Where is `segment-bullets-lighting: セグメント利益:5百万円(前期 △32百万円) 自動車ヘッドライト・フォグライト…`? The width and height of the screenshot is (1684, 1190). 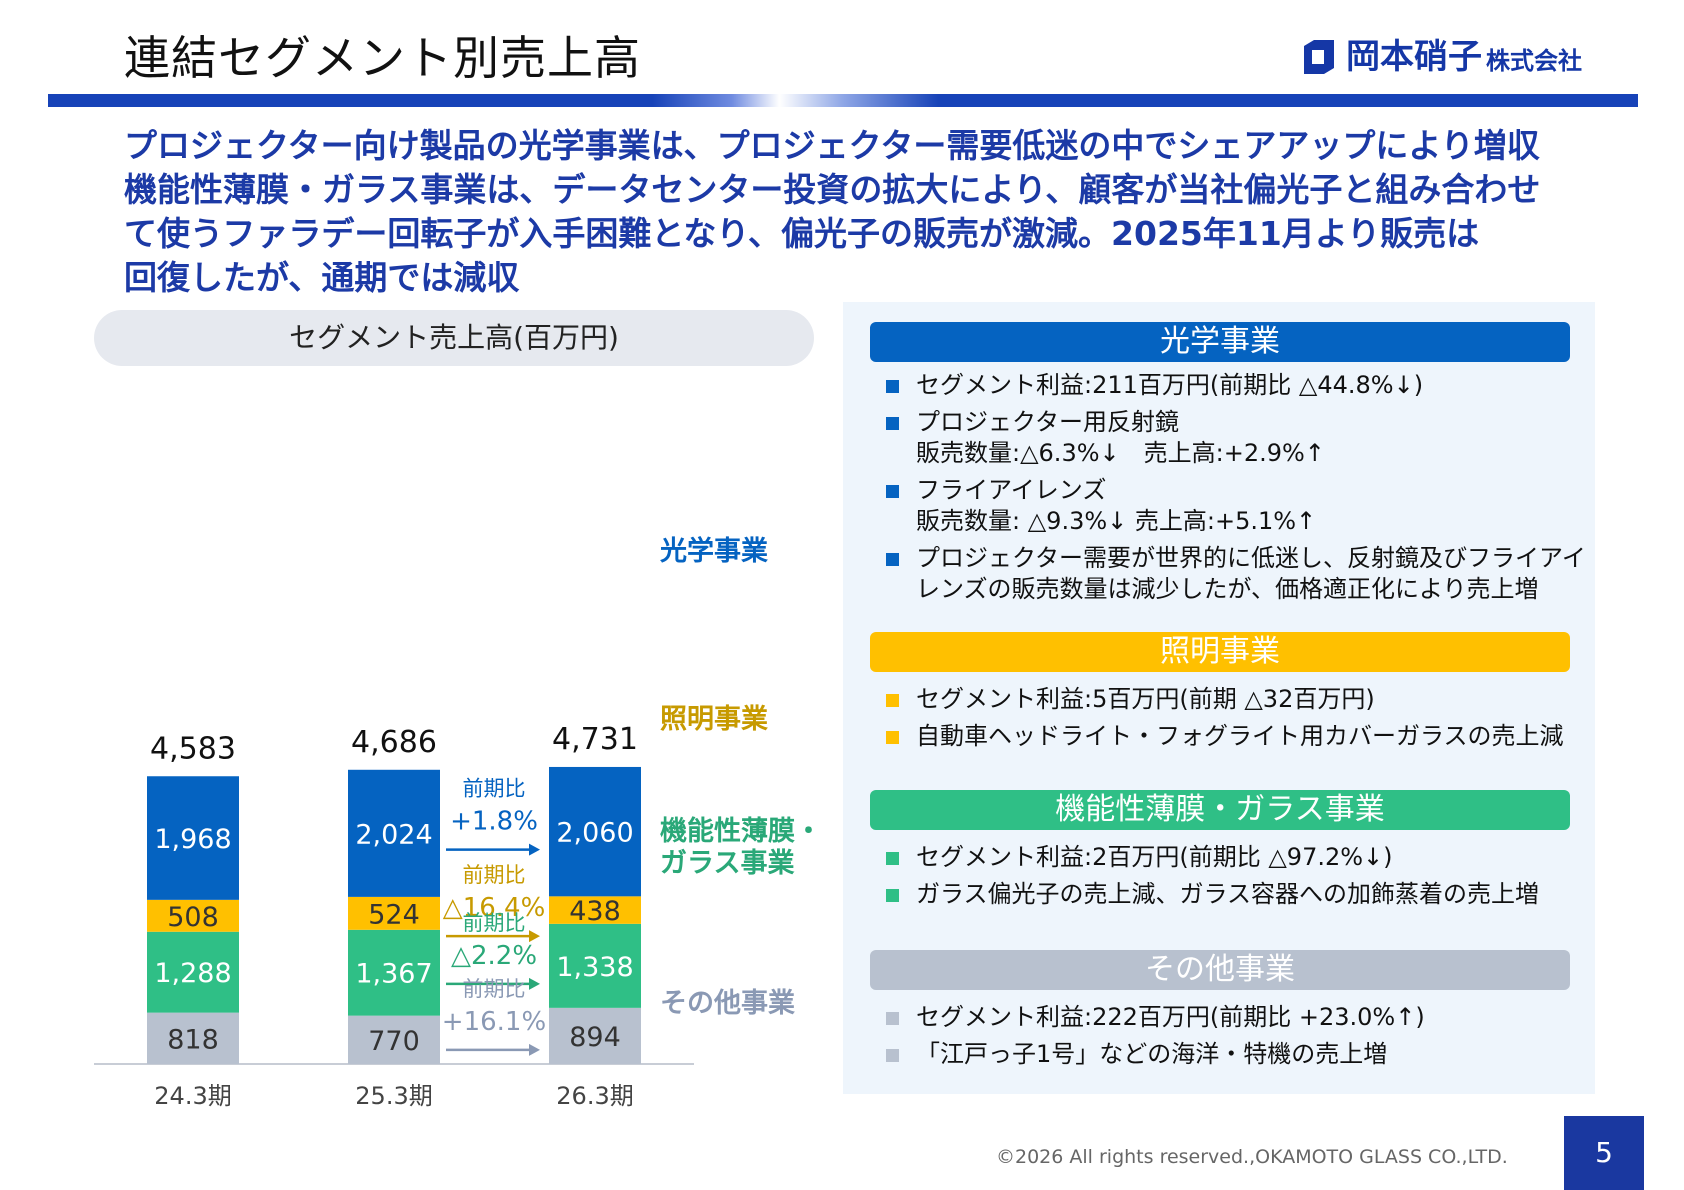 segment-bullets-lighting: セグメント利益:5百万円(前期 △32百万円) 自動車ヘッドライト・フォグライト… is located at coordinates (1236, 721).